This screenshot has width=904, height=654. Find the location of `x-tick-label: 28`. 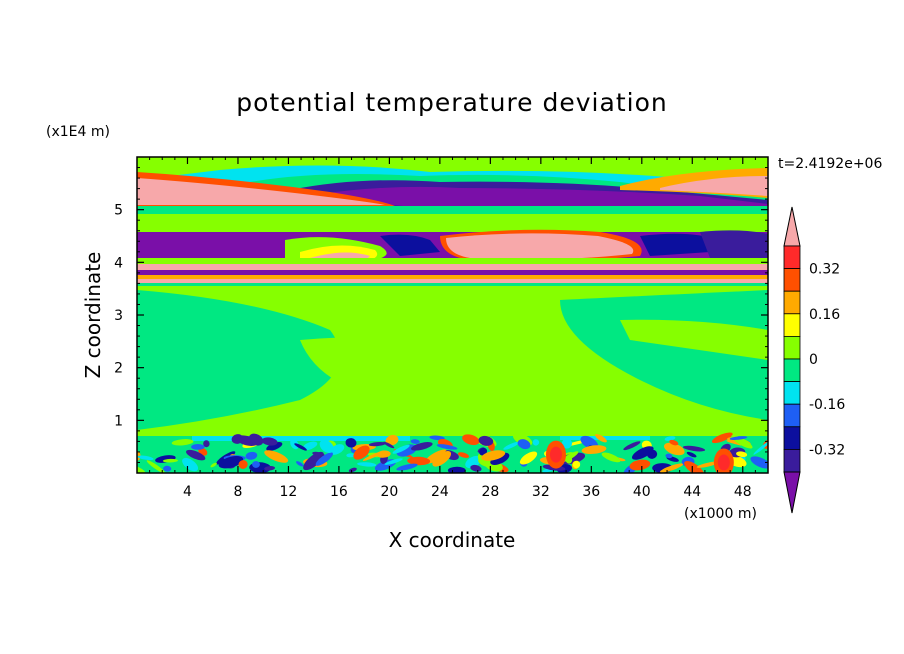

x-tick-label: 28 is located at coordinates (490, 492).